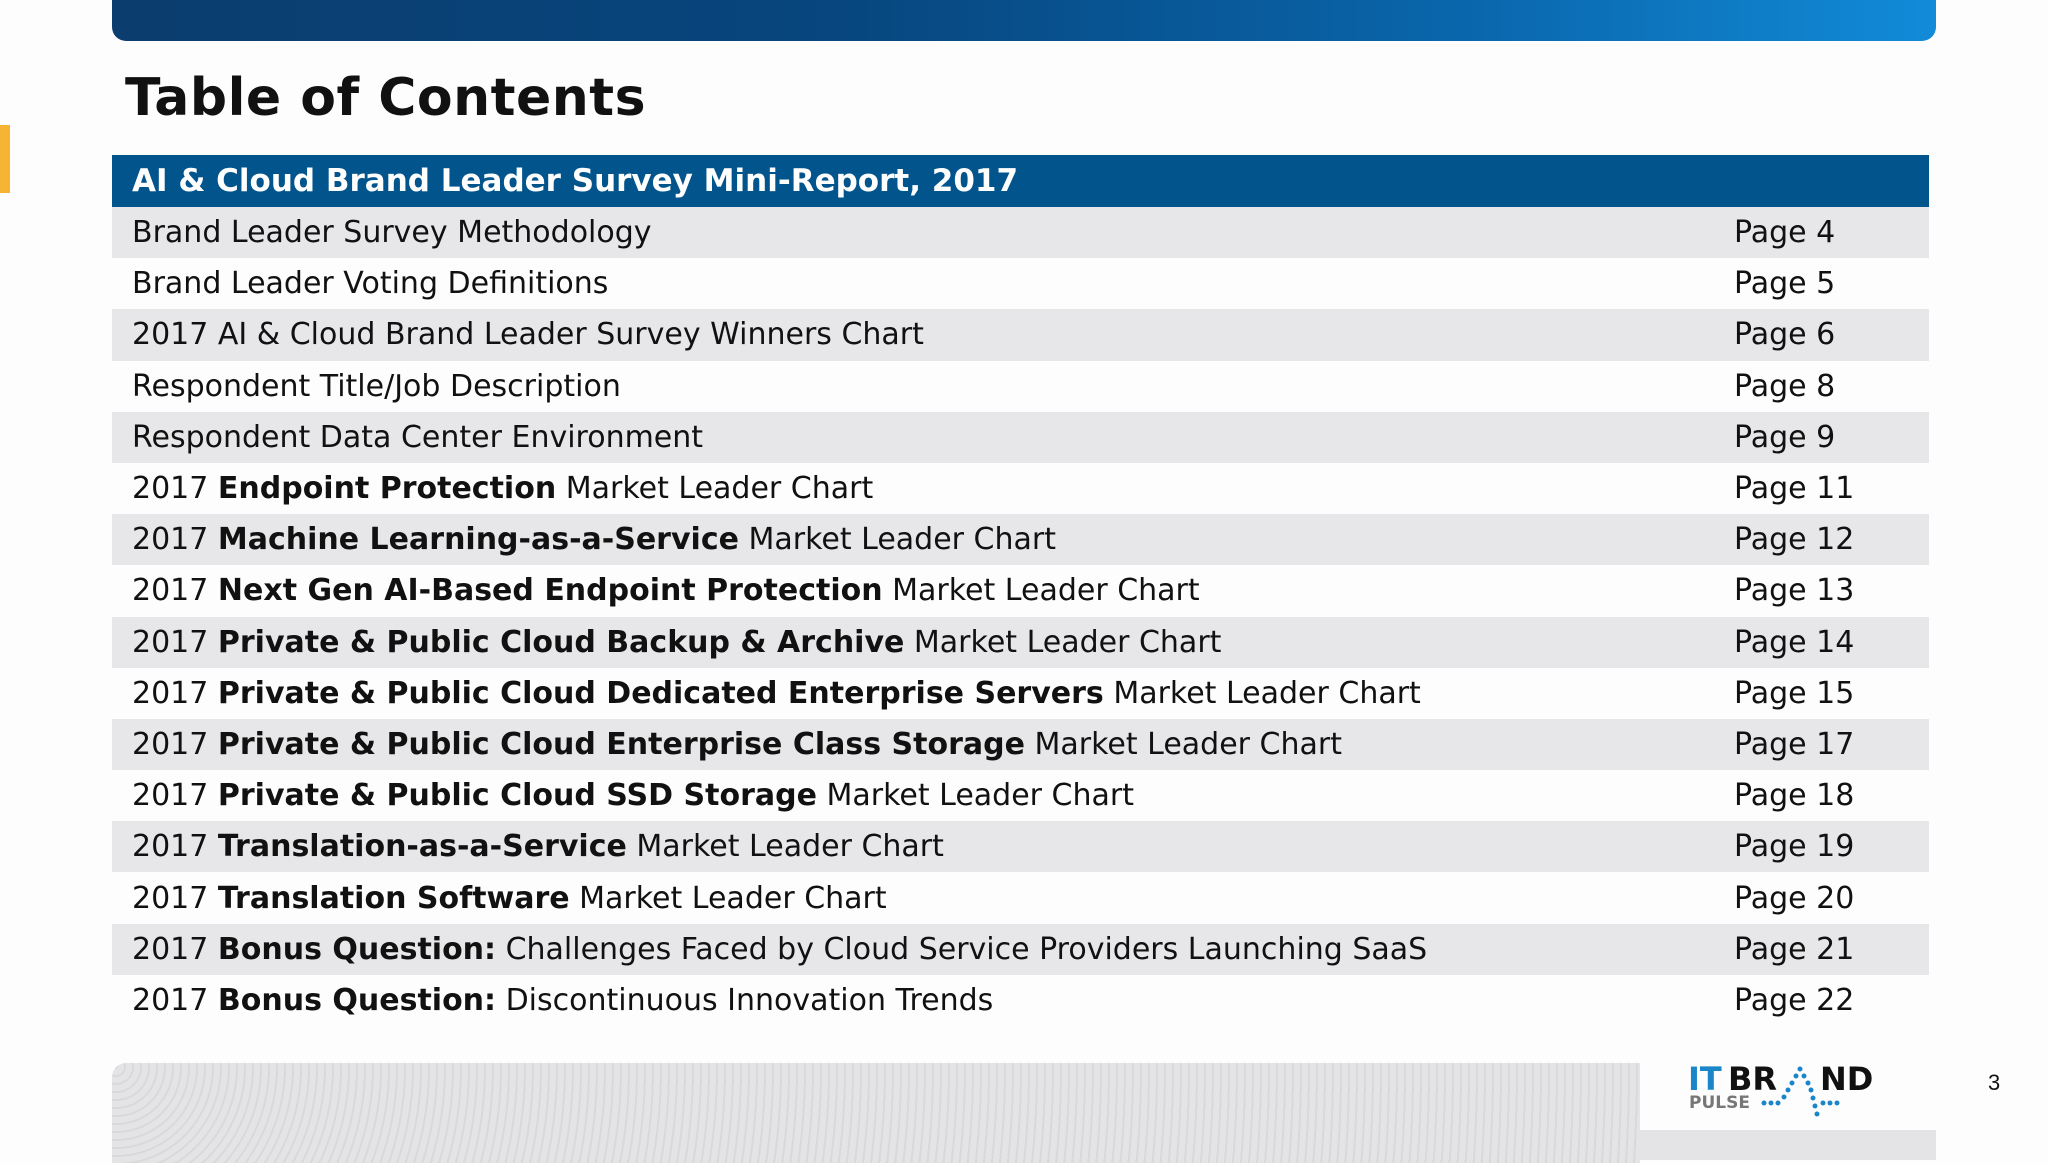 Image resolution: width=2048 pixels, height=1163 pixels. I want to click on svg-text: IT, so click(1705, 1079).